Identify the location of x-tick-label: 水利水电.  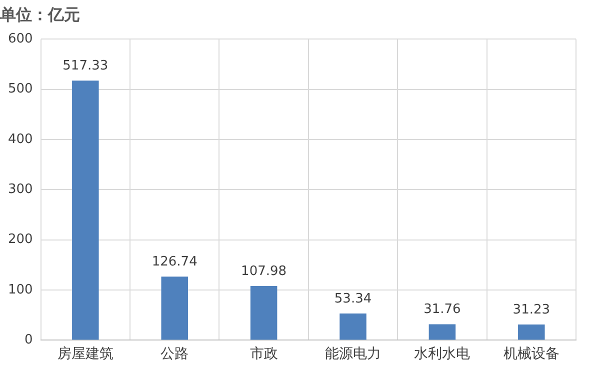
(442, 354).